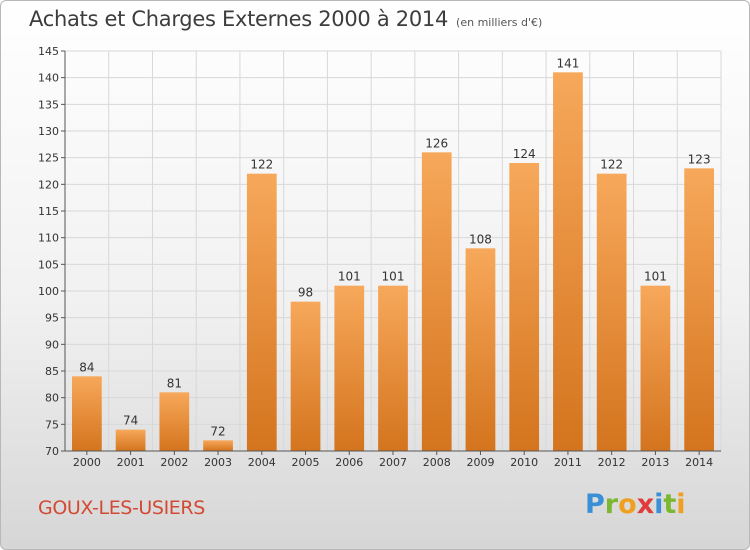 The width and height of the screenshot is (750, 550). I want to click on y-tick-label: 145, so click(48, 51).